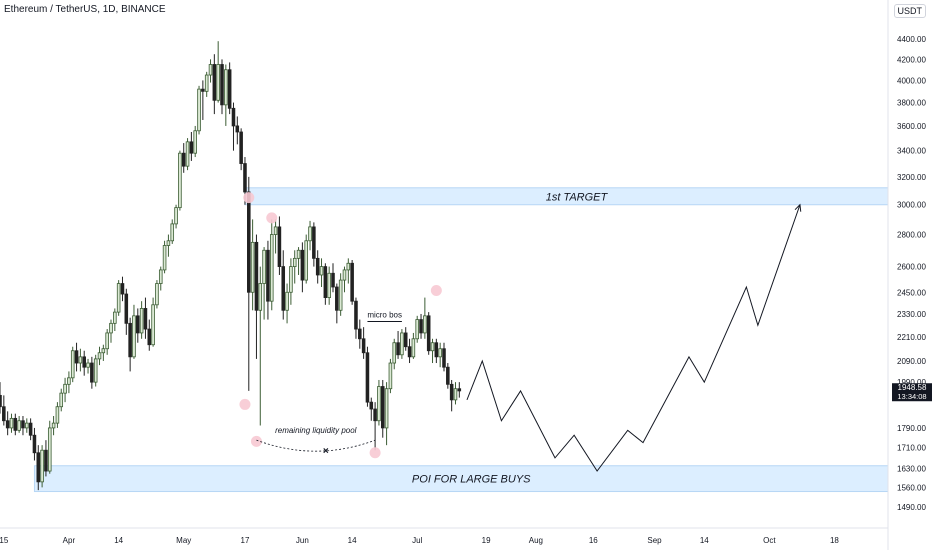  I want to click on price-tick-label: 1710.00, so click(911, 448).